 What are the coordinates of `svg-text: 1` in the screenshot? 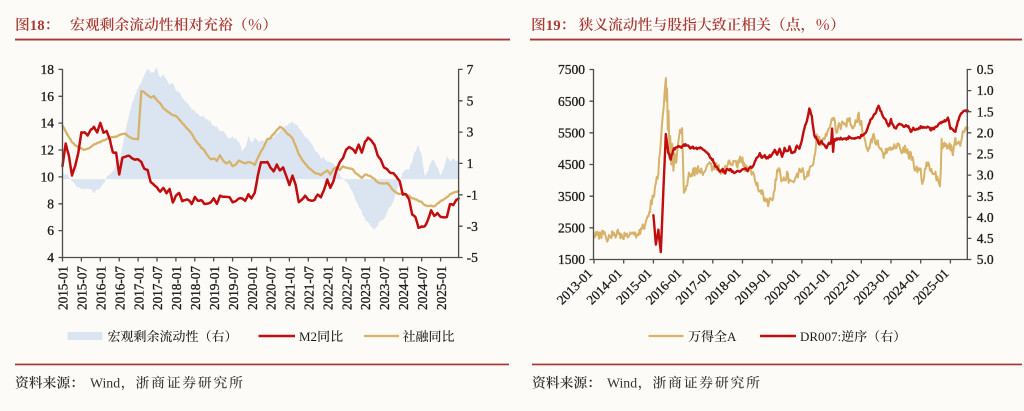 It's located at (470, 163).